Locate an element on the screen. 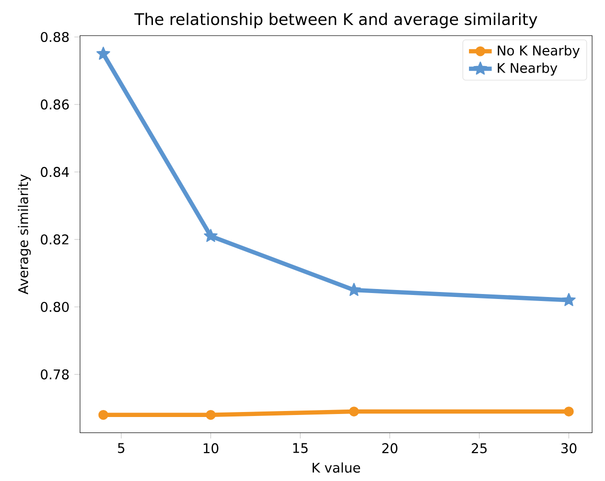  y-tick-label: 0.78 is located at coordinates (54, 374).